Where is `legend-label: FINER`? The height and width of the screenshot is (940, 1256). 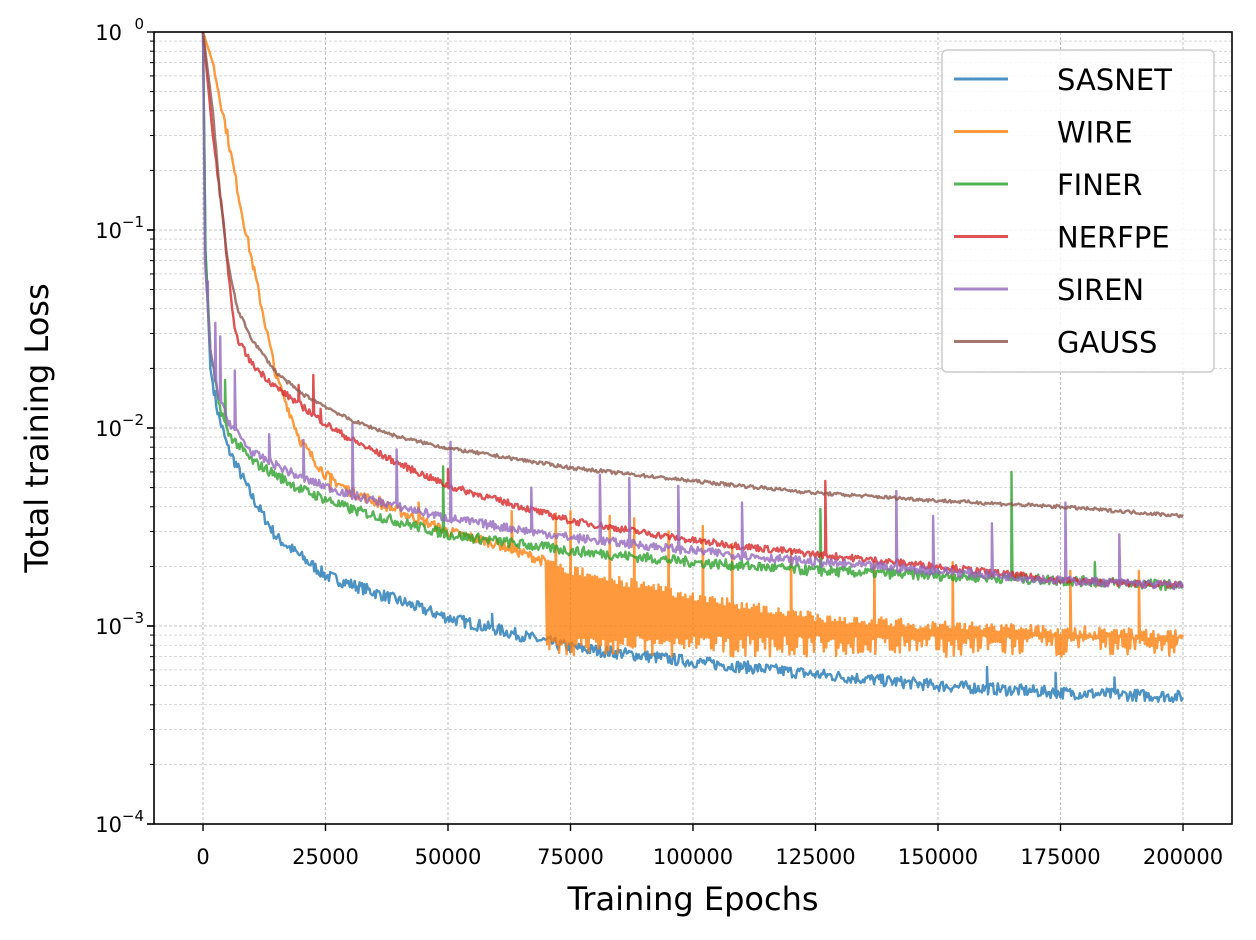
legend-label: FINER is located at coordinates (1099, 185).